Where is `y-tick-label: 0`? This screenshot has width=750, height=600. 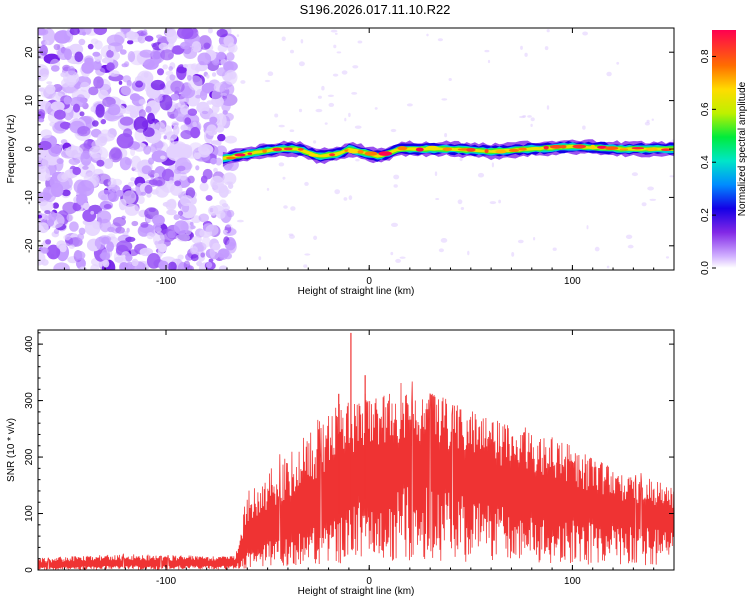
y-tick-label: 0 is located at coordinates (29, 570).